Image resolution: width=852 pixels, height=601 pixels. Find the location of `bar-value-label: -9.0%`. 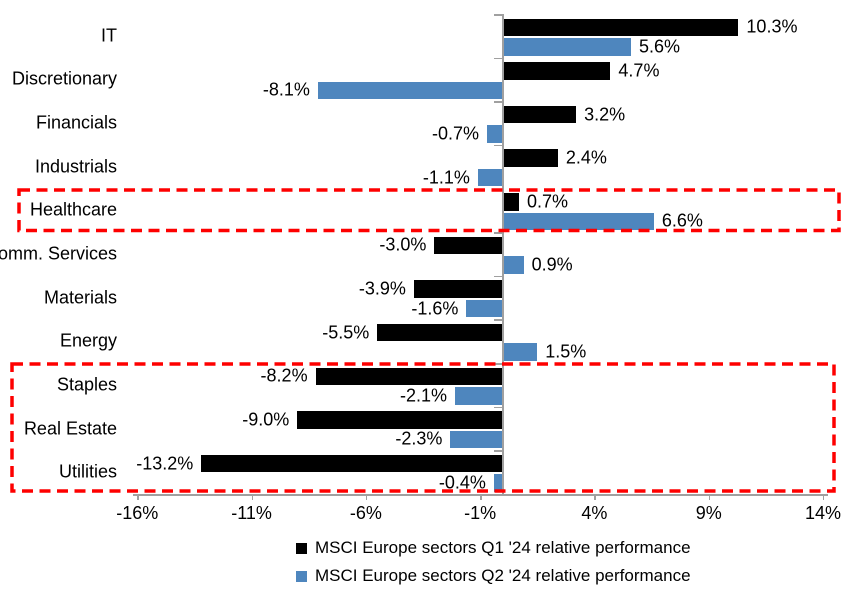

bar-value-label: -9.0% is located at coordinates (266, 419).